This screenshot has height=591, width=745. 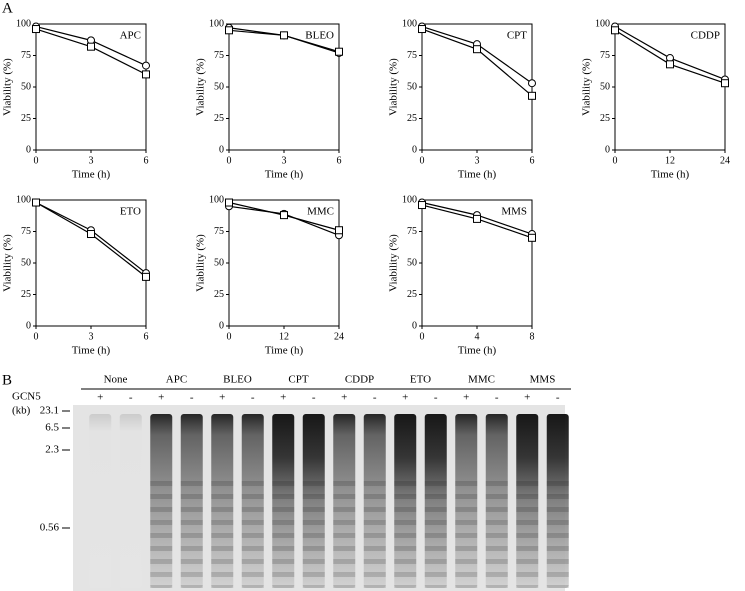 I want to click on row-label: GCN5, so click(x=26, y=397).